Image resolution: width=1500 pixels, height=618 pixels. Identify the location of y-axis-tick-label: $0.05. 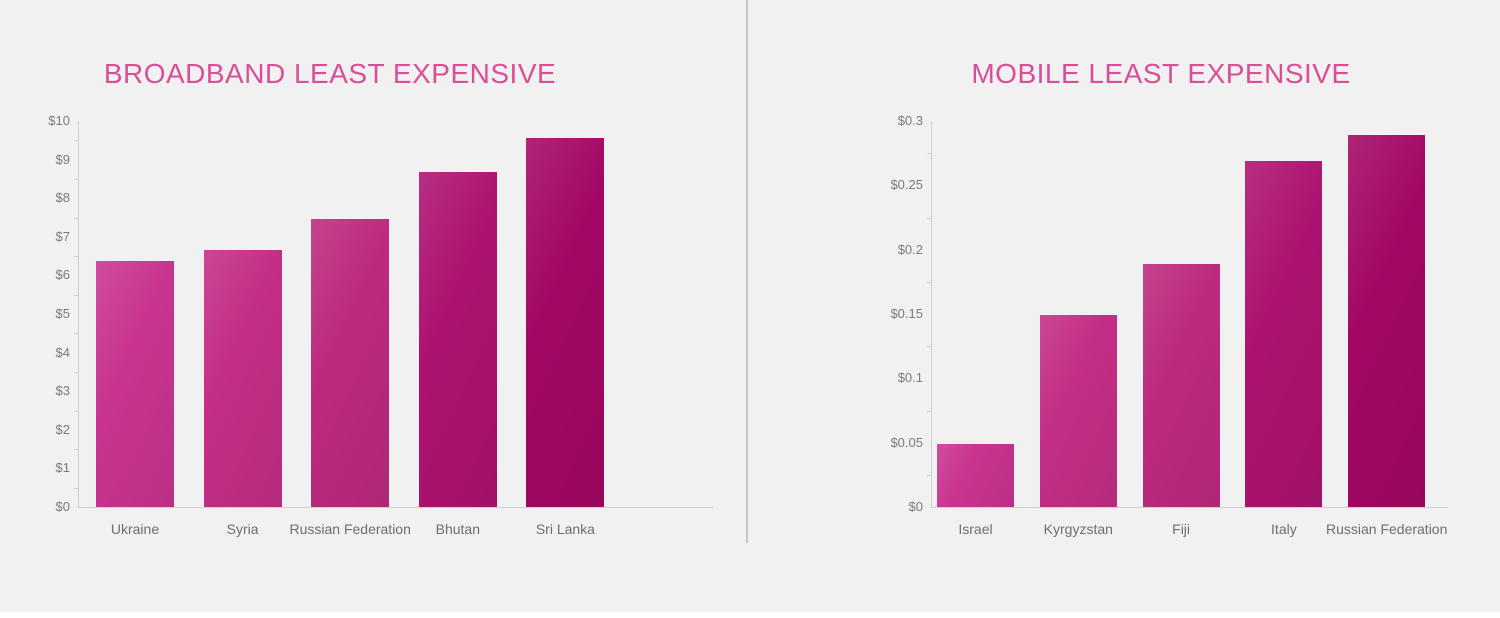
(906, 442).